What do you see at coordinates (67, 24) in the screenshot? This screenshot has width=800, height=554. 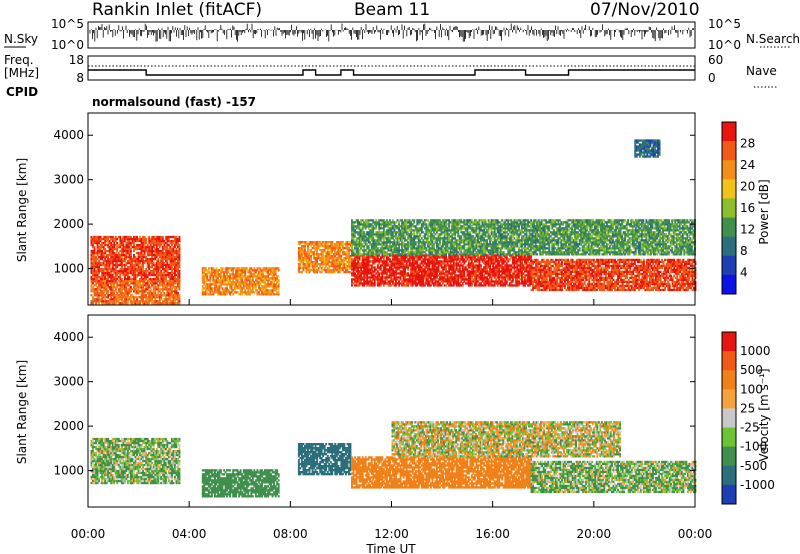 I see `noise-left-tick-top: 10^5` at bounding box center [67, 24].